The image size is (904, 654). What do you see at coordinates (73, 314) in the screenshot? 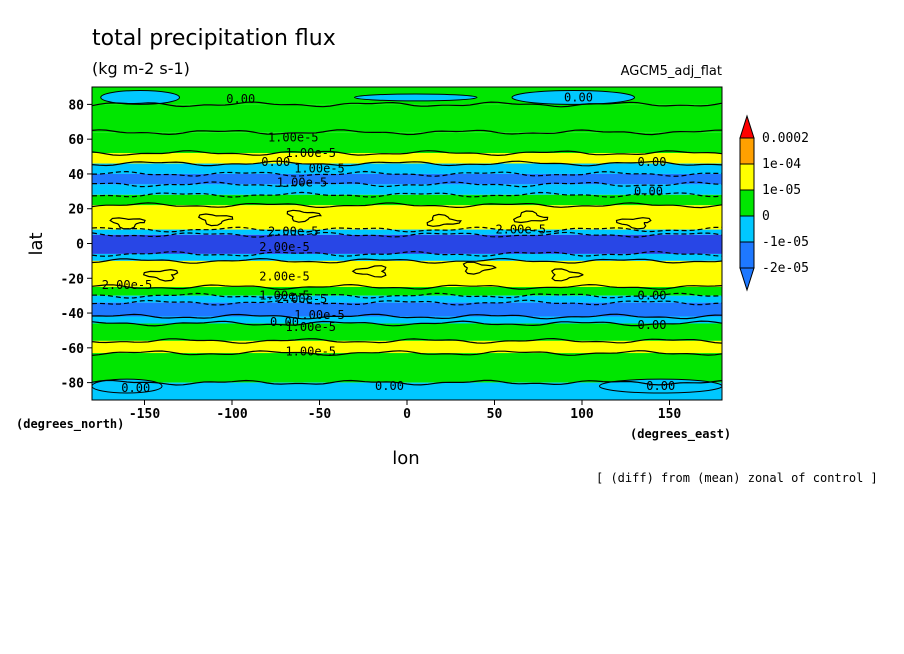
I see `y-tick-label-6: -40` at bounding box center [73, 314].